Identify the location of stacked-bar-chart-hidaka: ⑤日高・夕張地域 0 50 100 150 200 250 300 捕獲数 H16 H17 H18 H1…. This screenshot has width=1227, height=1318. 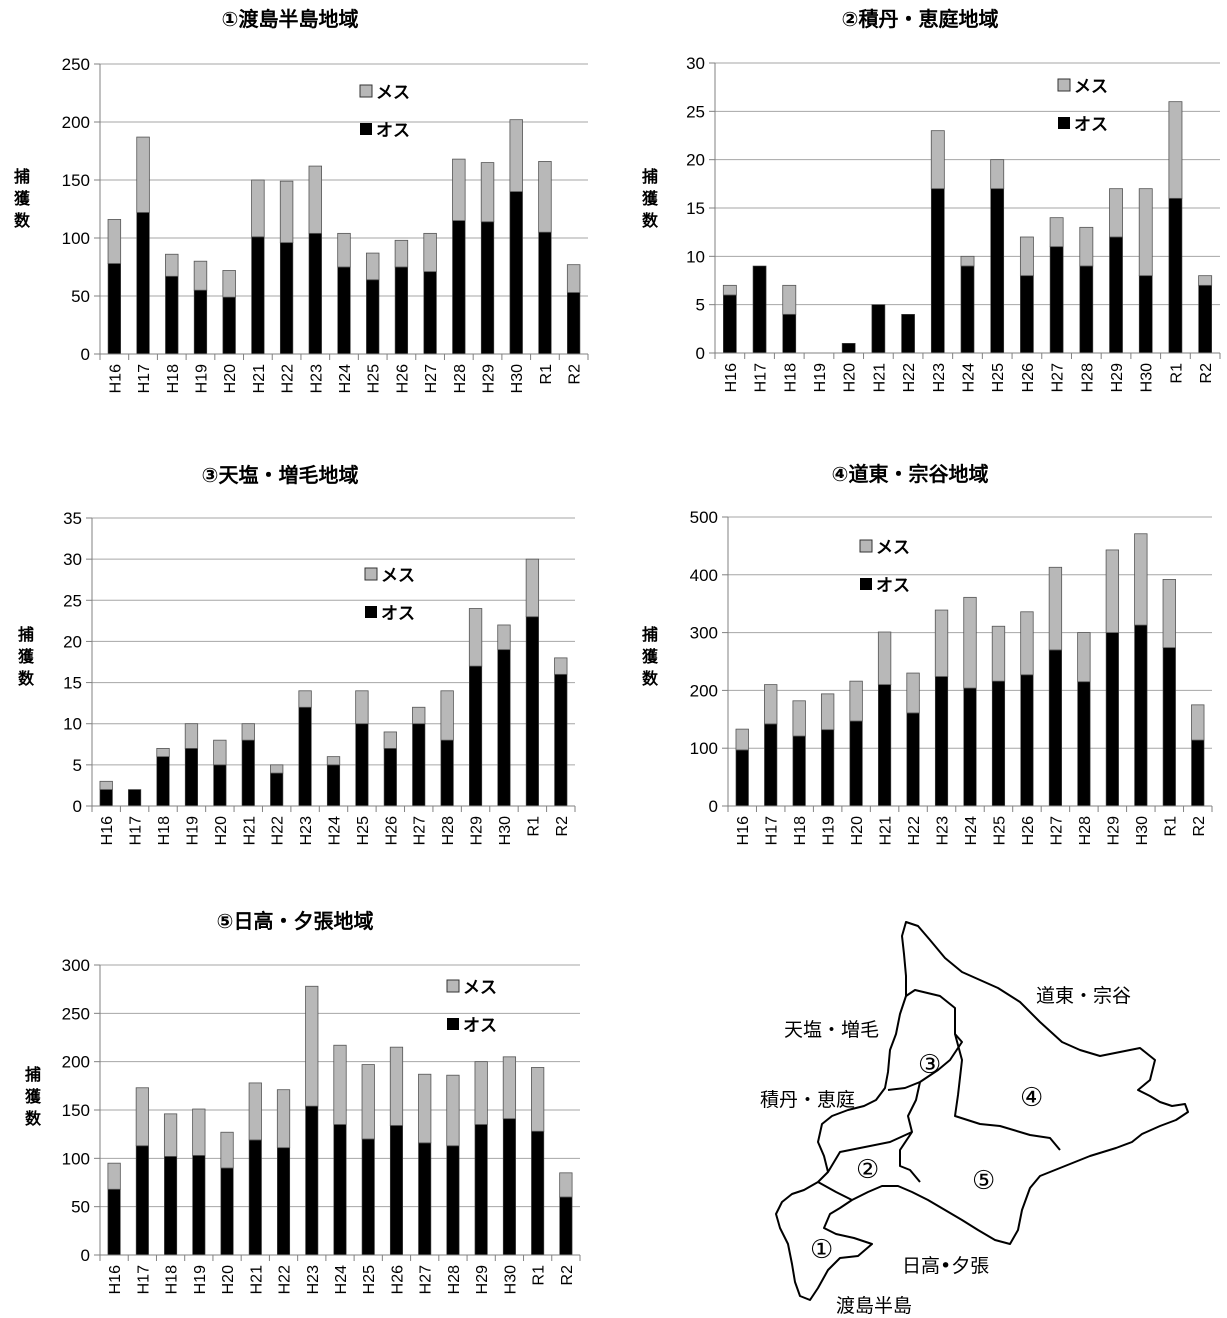
(303, 1101).